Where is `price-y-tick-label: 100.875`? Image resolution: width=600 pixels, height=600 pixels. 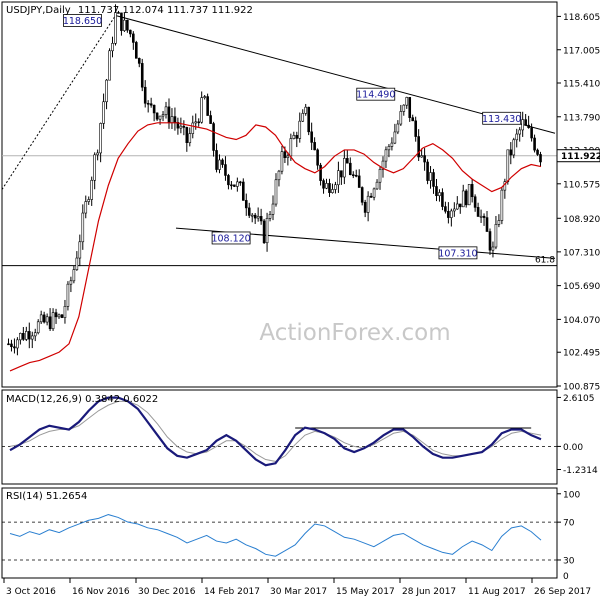
price-y-tick-label: 100.875 is located at coordinates (581, 388).